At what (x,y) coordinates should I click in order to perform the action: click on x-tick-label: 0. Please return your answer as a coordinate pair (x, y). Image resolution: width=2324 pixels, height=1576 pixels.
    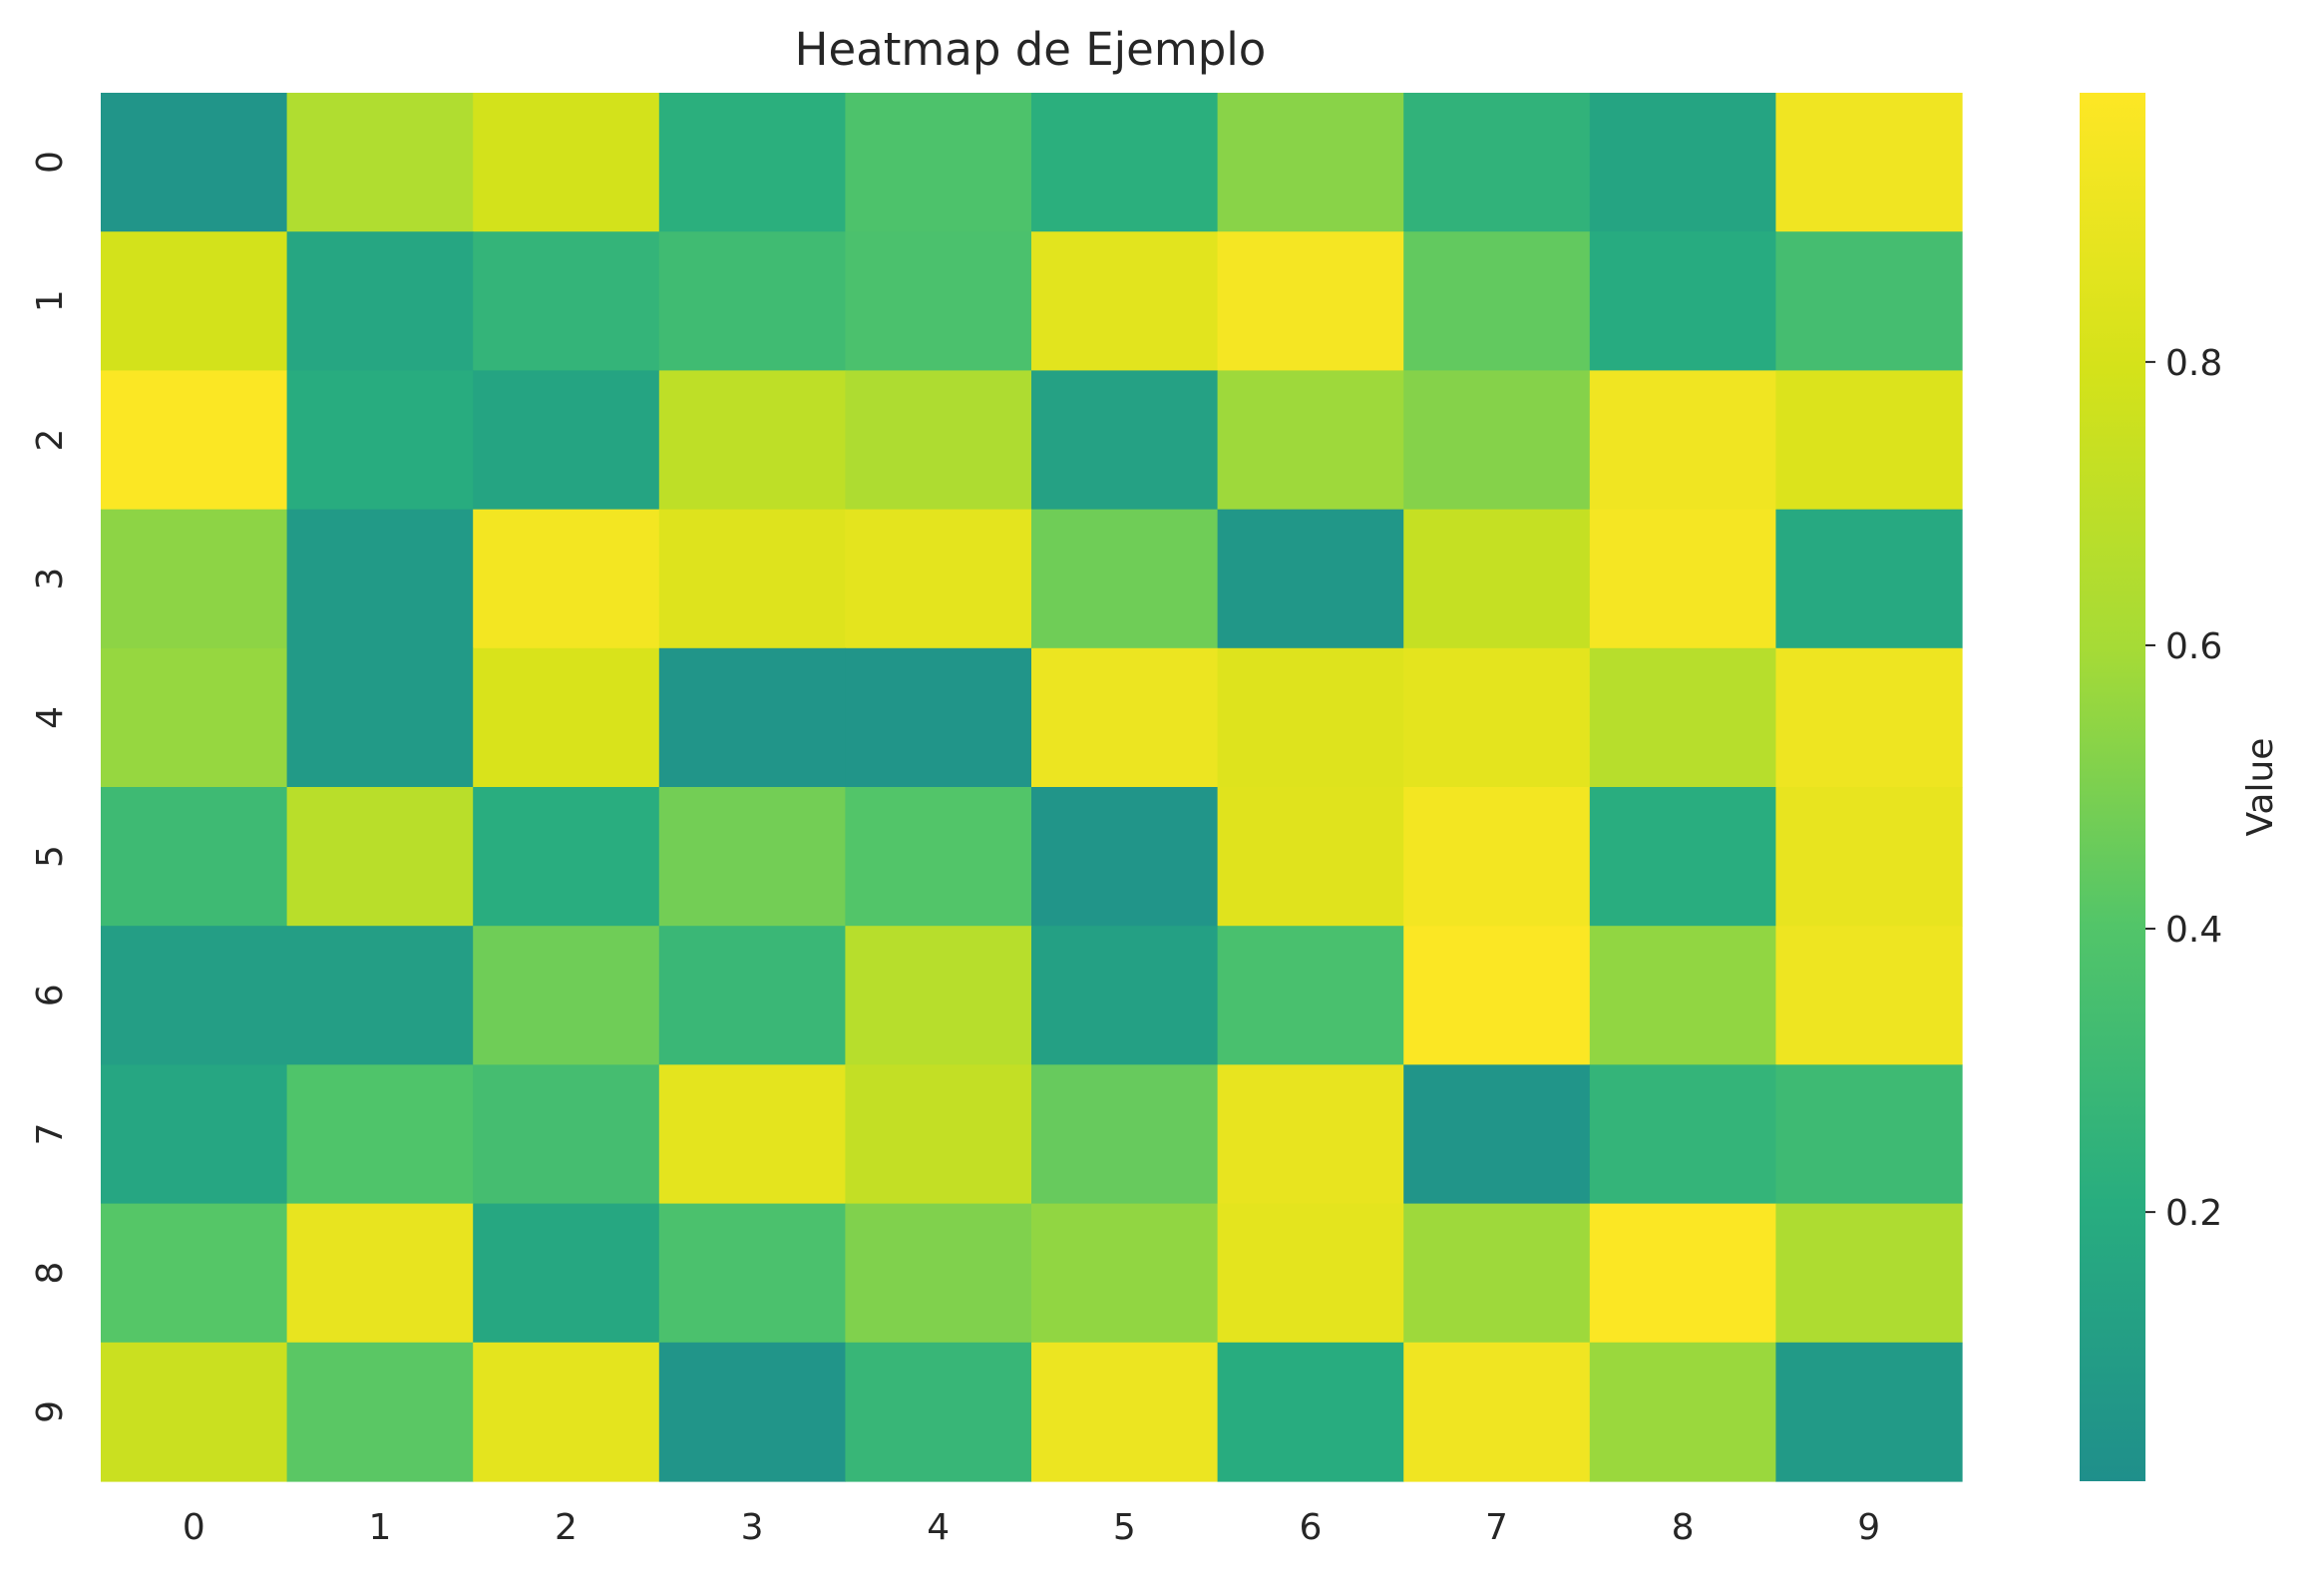
    Looking at the image, I should click on (194, 1527).